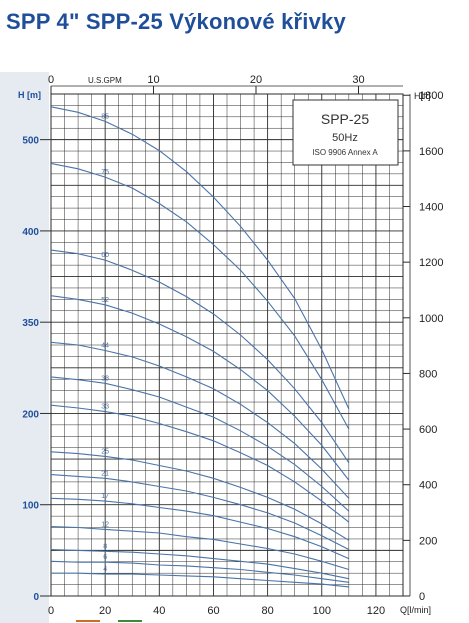 This screenshot has width=469, height=623. I want to click on curve-label-21: 21, so click(105, 473).